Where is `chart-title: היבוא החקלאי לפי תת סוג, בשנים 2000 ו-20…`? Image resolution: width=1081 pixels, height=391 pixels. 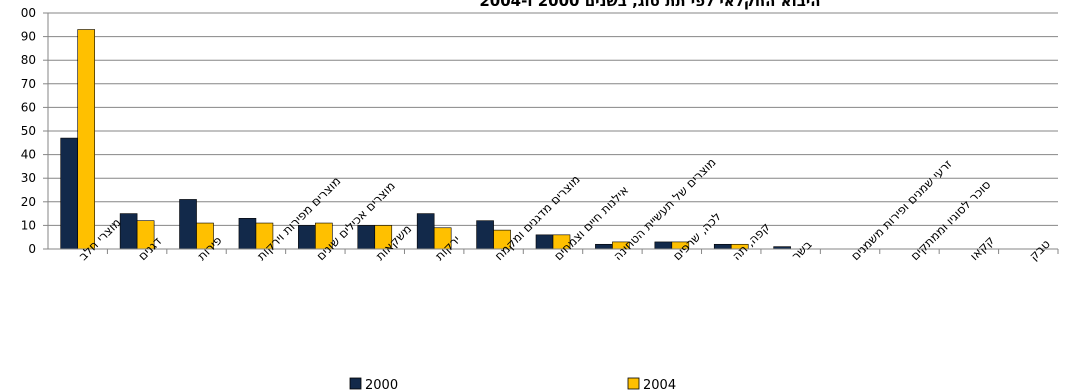 chart-title: היבוא החקלאי לפי תת סוג, בשנים 2000 ו-20… is located at coordinates (649, 5).